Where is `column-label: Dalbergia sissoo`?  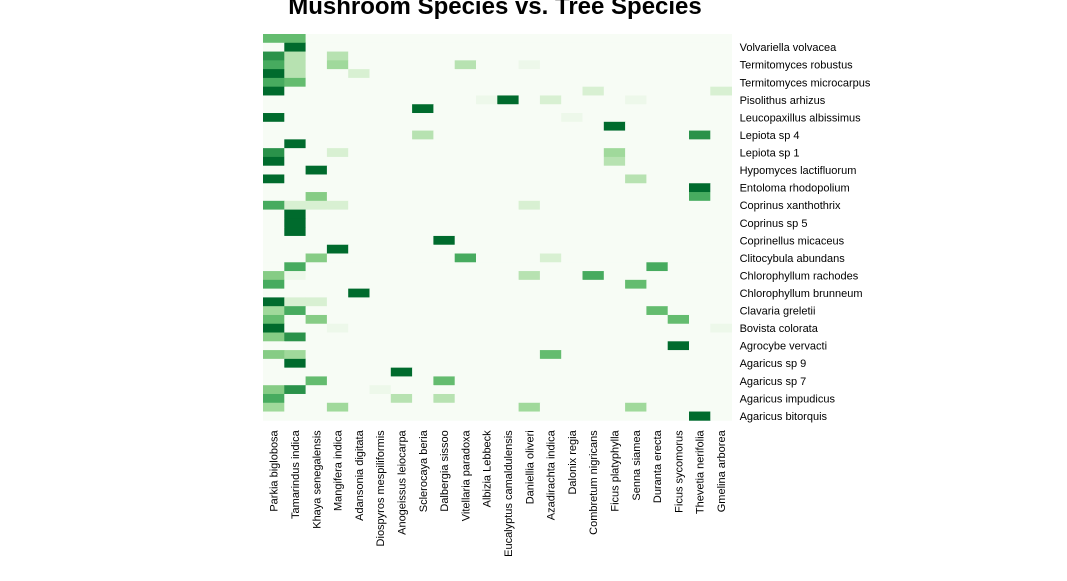 column-label: Dalbergia sissoo is located at coordinates (445, 470).